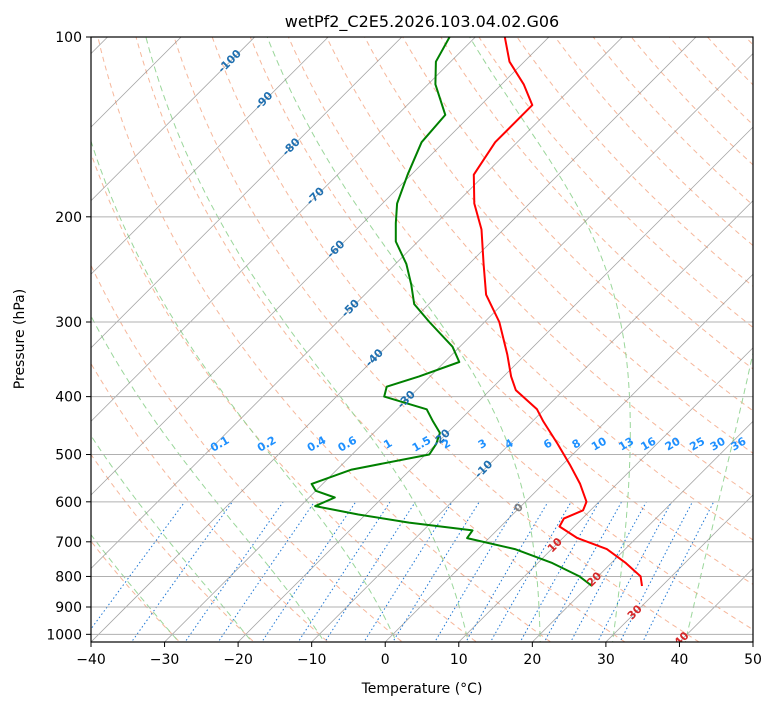 This screenshot has height=708, width=775. What do you see at coordinates (312, 660) in the screenshot?
I see `x-tick-label: −10` at bounding box center [312, 660].